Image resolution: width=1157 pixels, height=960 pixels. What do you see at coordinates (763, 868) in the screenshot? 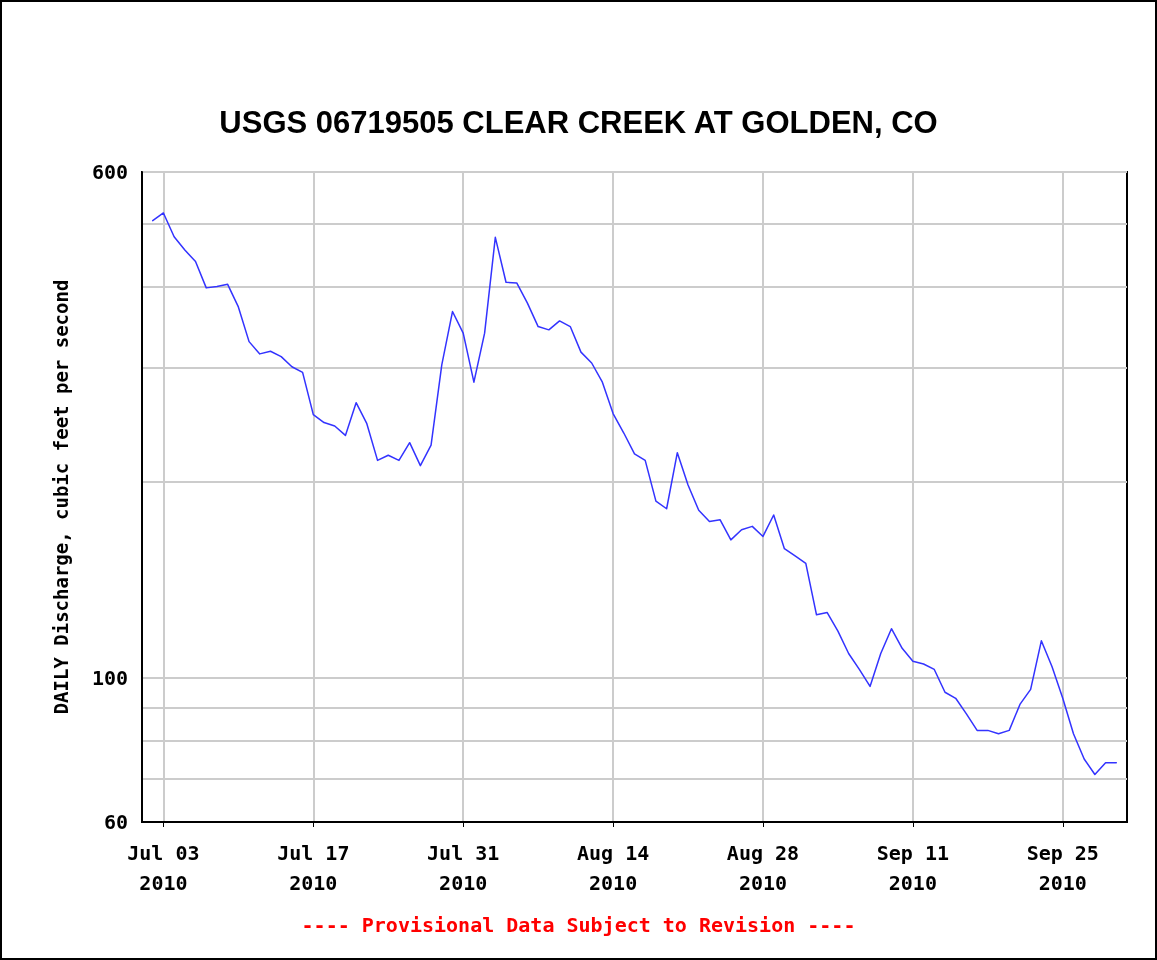
I see `x-tick-label: Aug 28 2010` at bounding box center [763, 868].